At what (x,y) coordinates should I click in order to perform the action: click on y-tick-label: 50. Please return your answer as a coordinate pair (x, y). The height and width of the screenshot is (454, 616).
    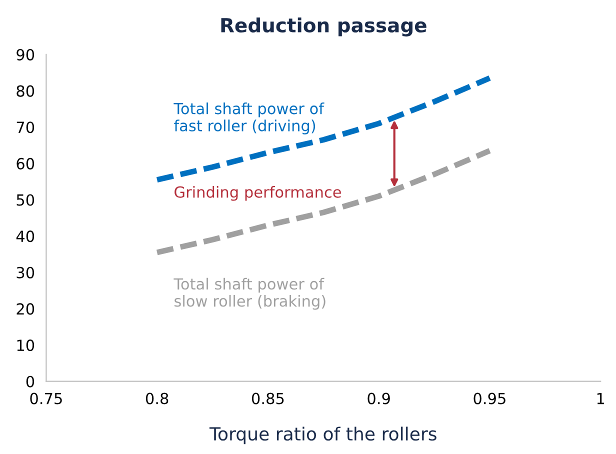
    Looking at the image, I should click on (25, 200).